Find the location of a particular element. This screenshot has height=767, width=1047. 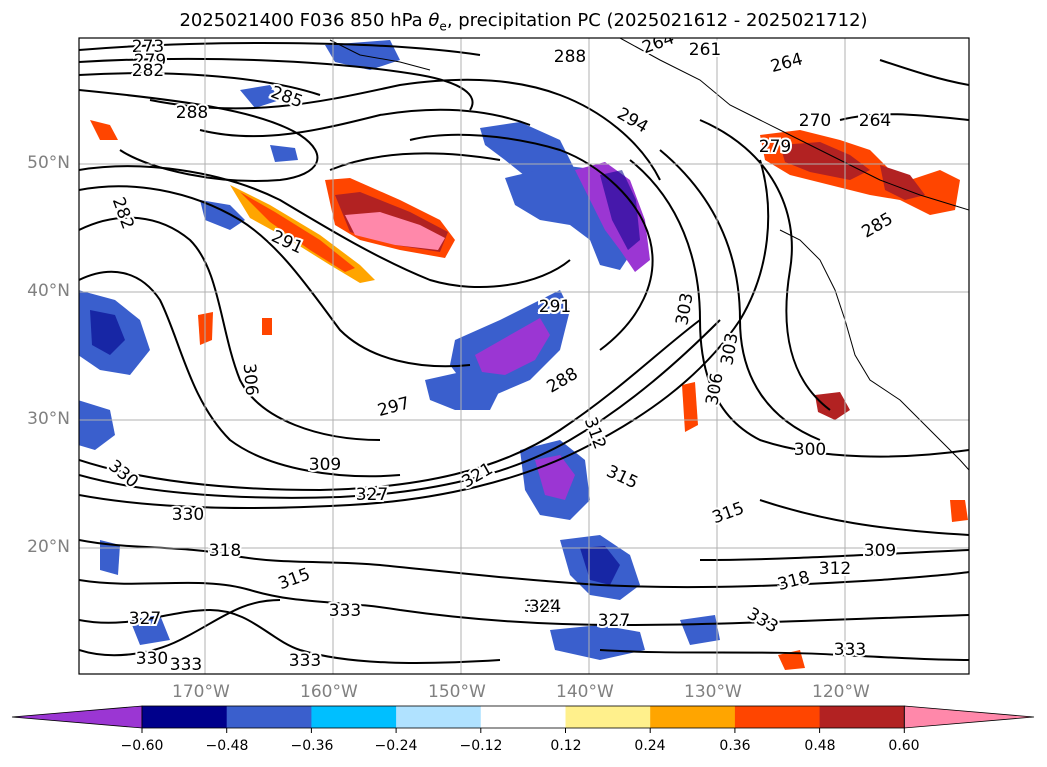

lat-label-40n: 40°N is located at coordinates (48, 291).